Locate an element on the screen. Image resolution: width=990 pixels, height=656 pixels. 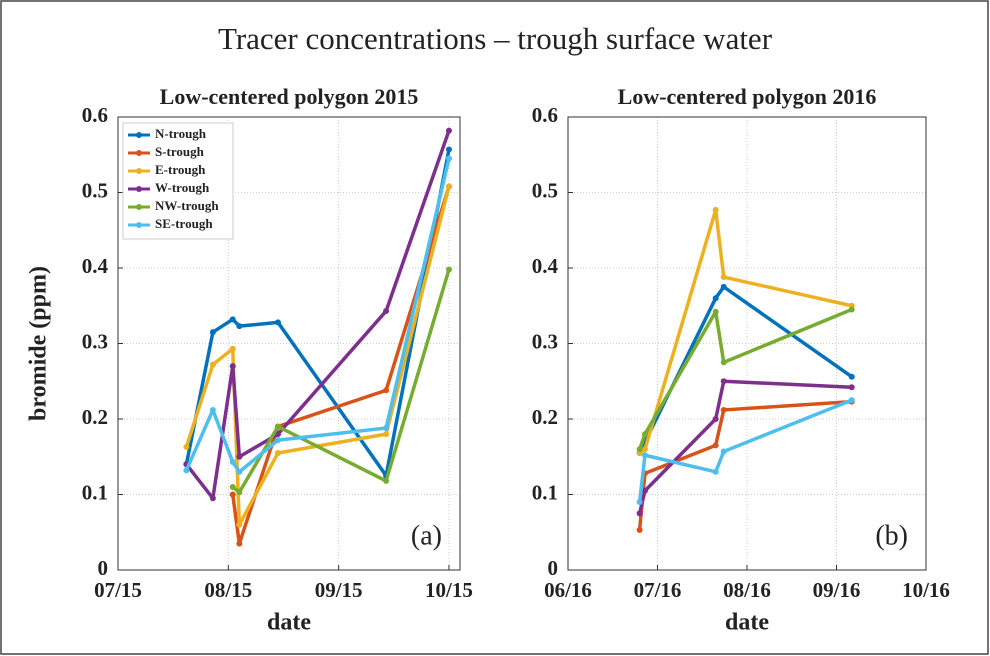
panel-label: (b) is located at coordinates (891, 535).